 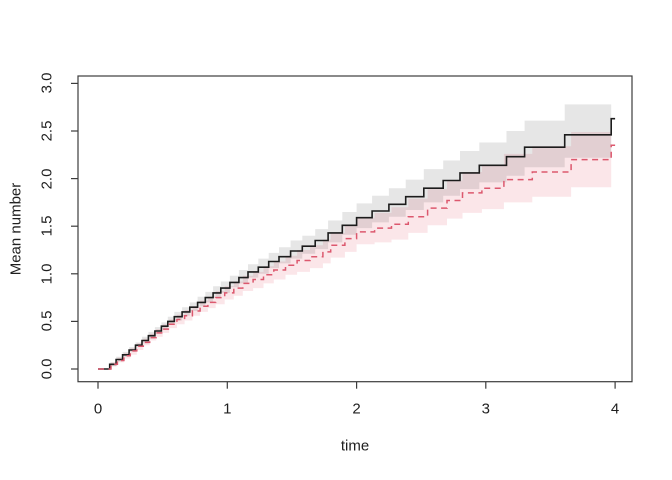 What do you see at coordinates (615, 409) in the screenshot?
I see `x-tick-label: 4` at bounding box center [615, 409].